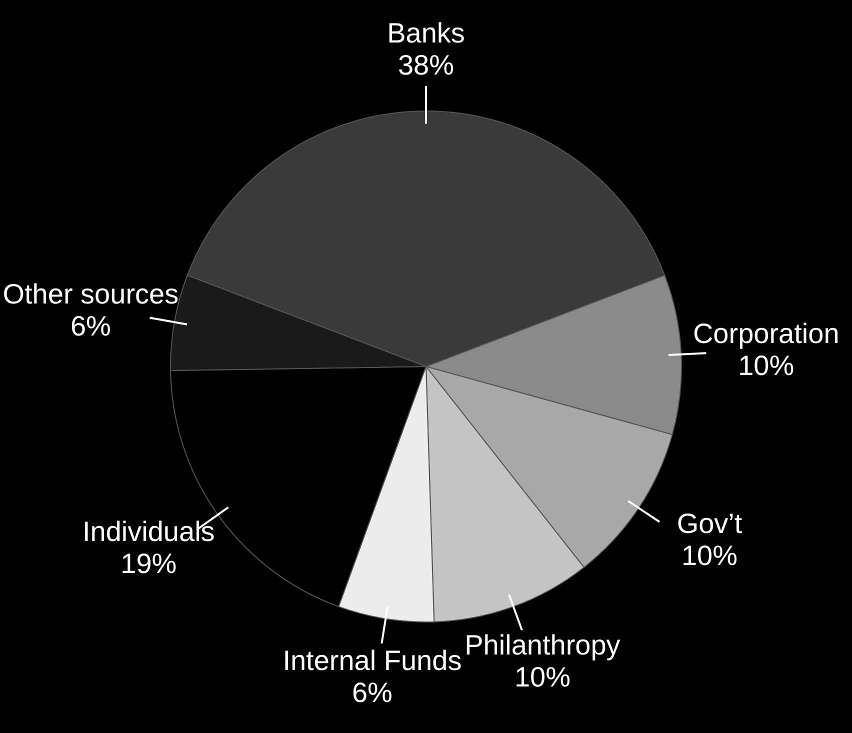 This screenshot has height=733, width=852. What do you see at coordinates (426, 65) in the screenshot?
I see `data-label: 38%` at bounding box center [426, 65].